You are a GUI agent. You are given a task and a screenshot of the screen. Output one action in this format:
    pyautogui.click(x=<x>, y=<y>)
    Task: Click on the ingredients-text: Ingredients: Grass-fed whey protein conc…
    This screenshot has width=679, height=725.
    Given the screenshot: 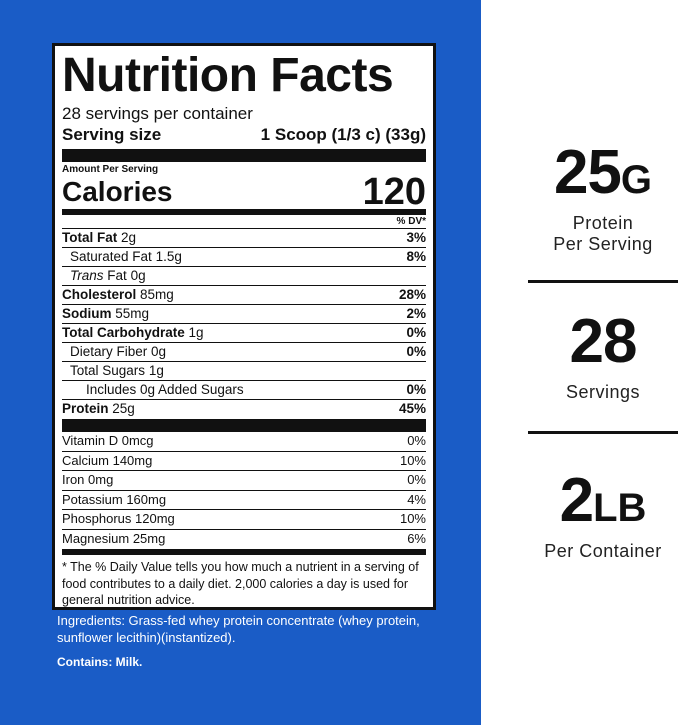 What is the action you would take?
    pyautogui.click(x=238, y=629)
    